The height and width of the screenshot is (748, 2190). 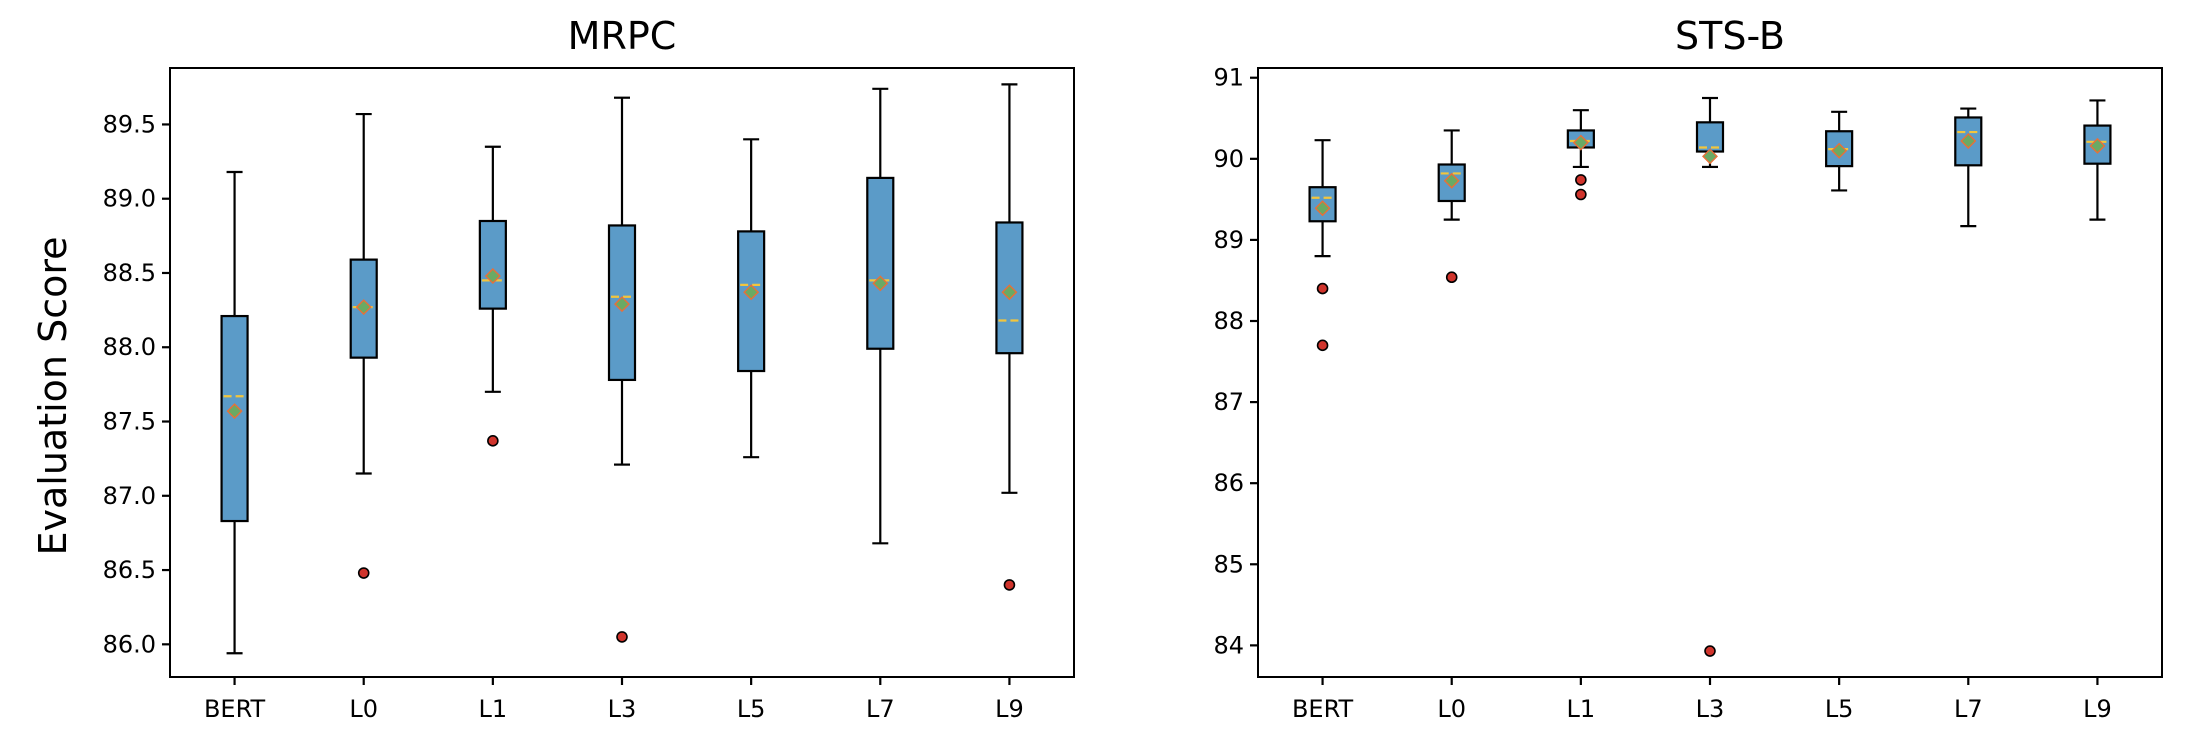 I want to click on stsb-title: STS-B, so click(x=1730, y=36).